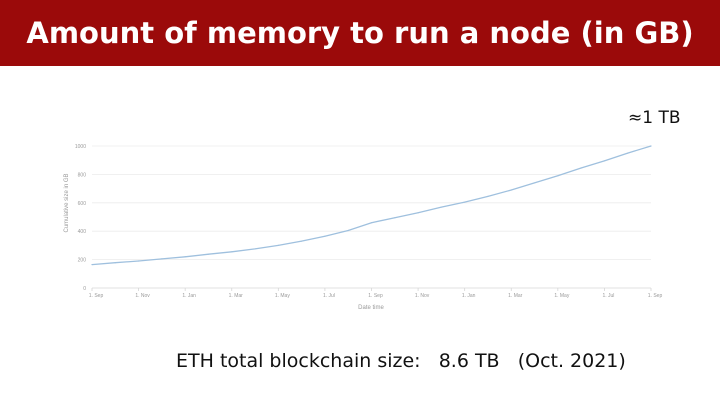  Describe the element at coordinates (84, 289) in the screenshot. I see `y-tick-label: 0` at that location.